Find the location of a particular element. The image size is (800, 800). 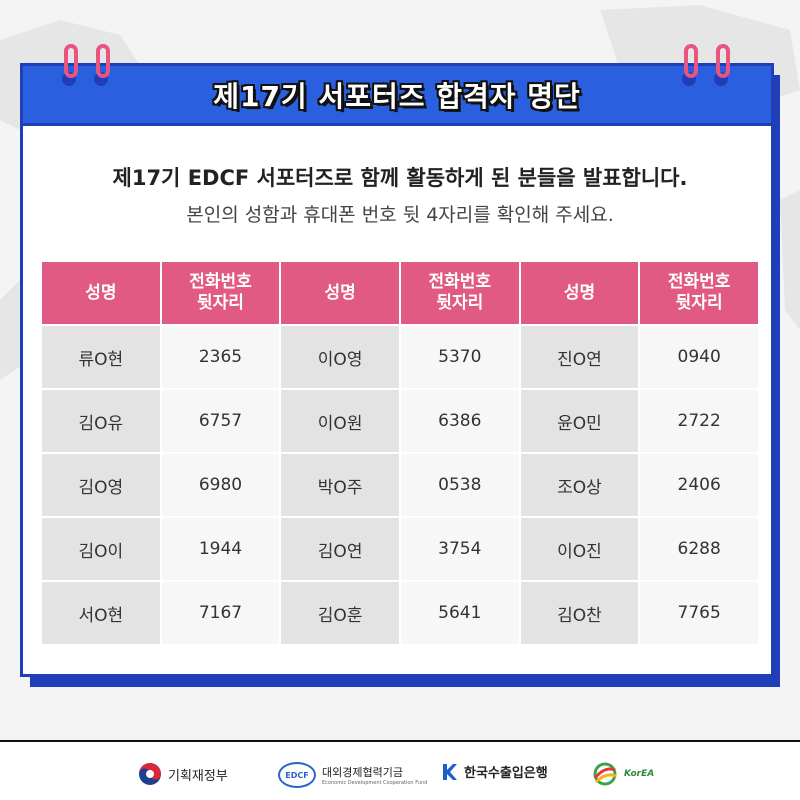

phone-digits-cell: 5641 is located at coordinates (459, 613).